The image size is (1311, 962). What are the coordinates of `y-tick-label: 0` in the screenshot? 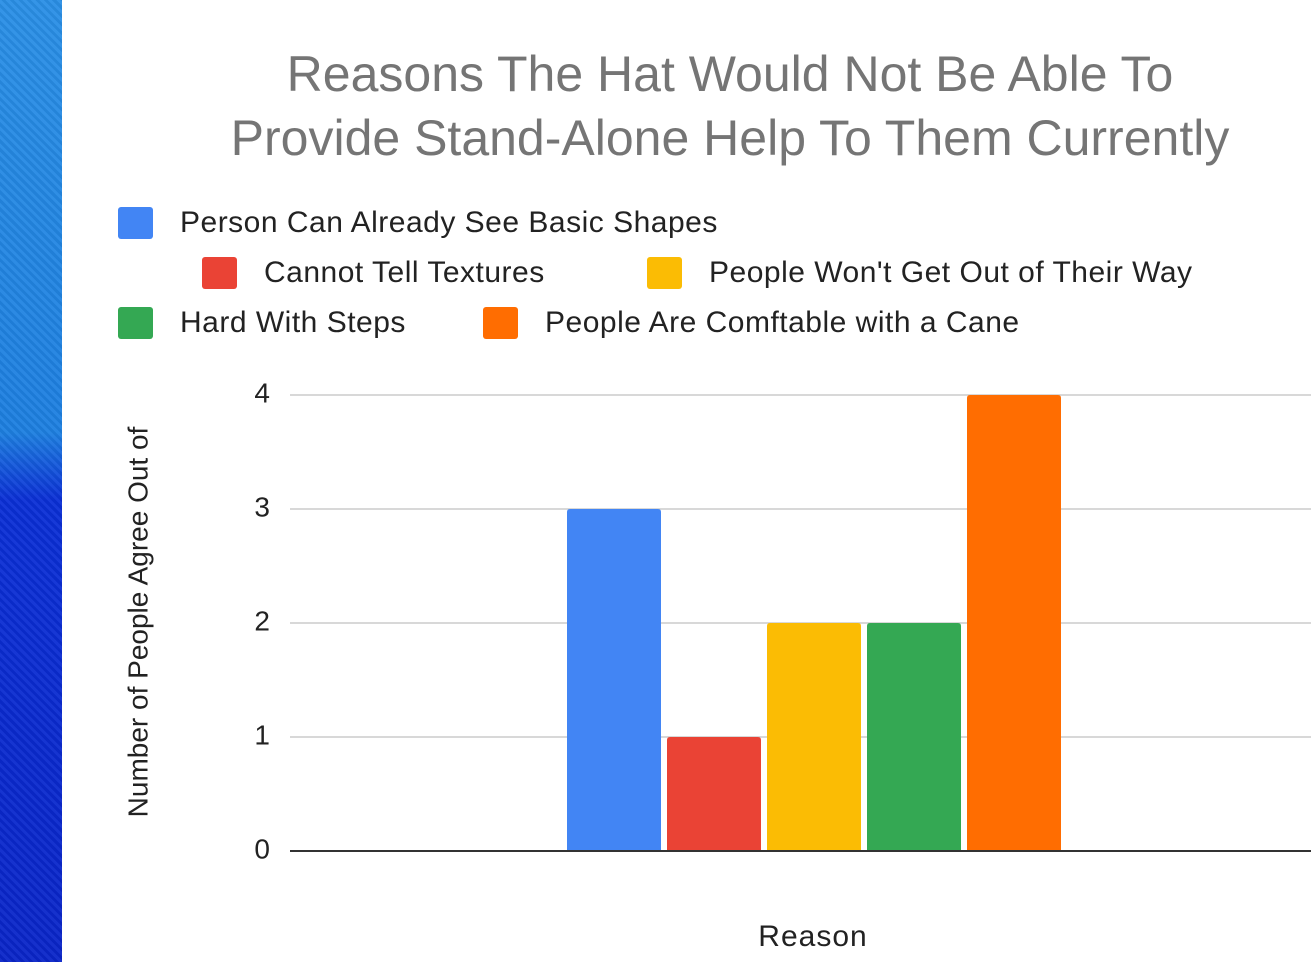 It's located at (262, 848).